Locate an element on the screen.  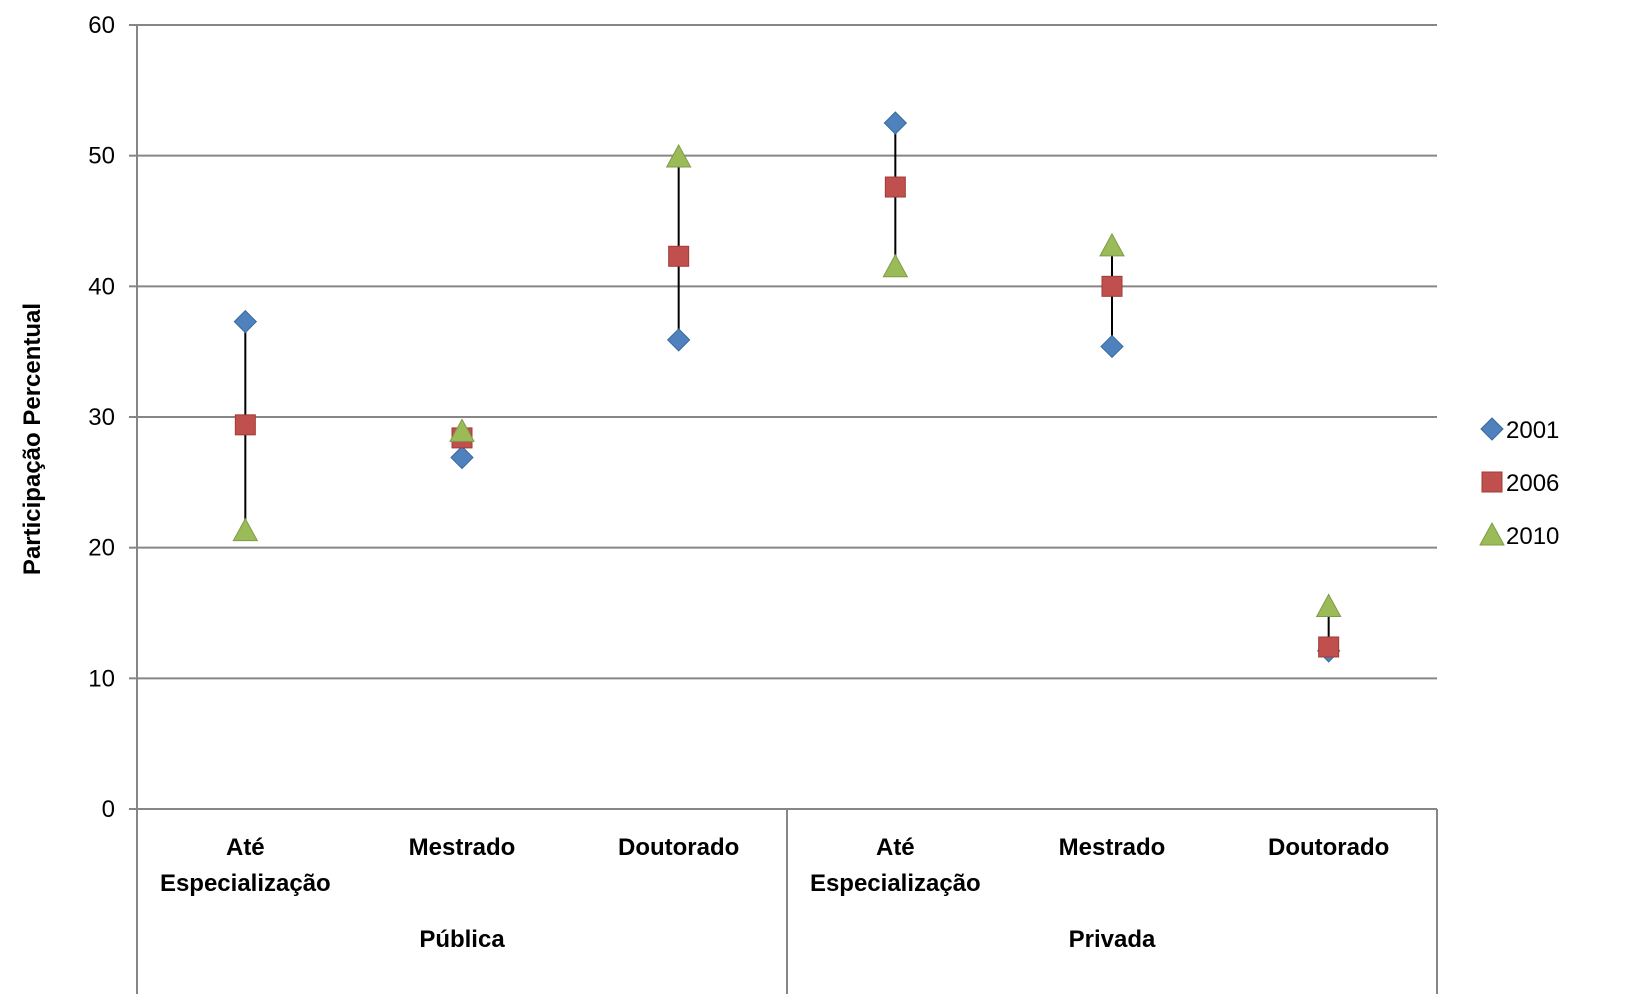
legend: 2001 2006 2010 is located at coordinates (1519, 483).